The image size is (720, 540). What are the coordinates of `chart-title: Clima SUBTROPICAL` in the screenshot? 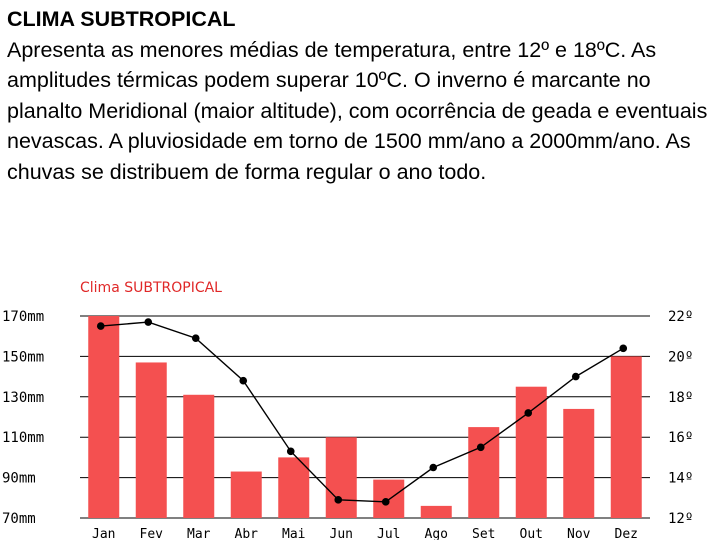 It's located at (151, 288).